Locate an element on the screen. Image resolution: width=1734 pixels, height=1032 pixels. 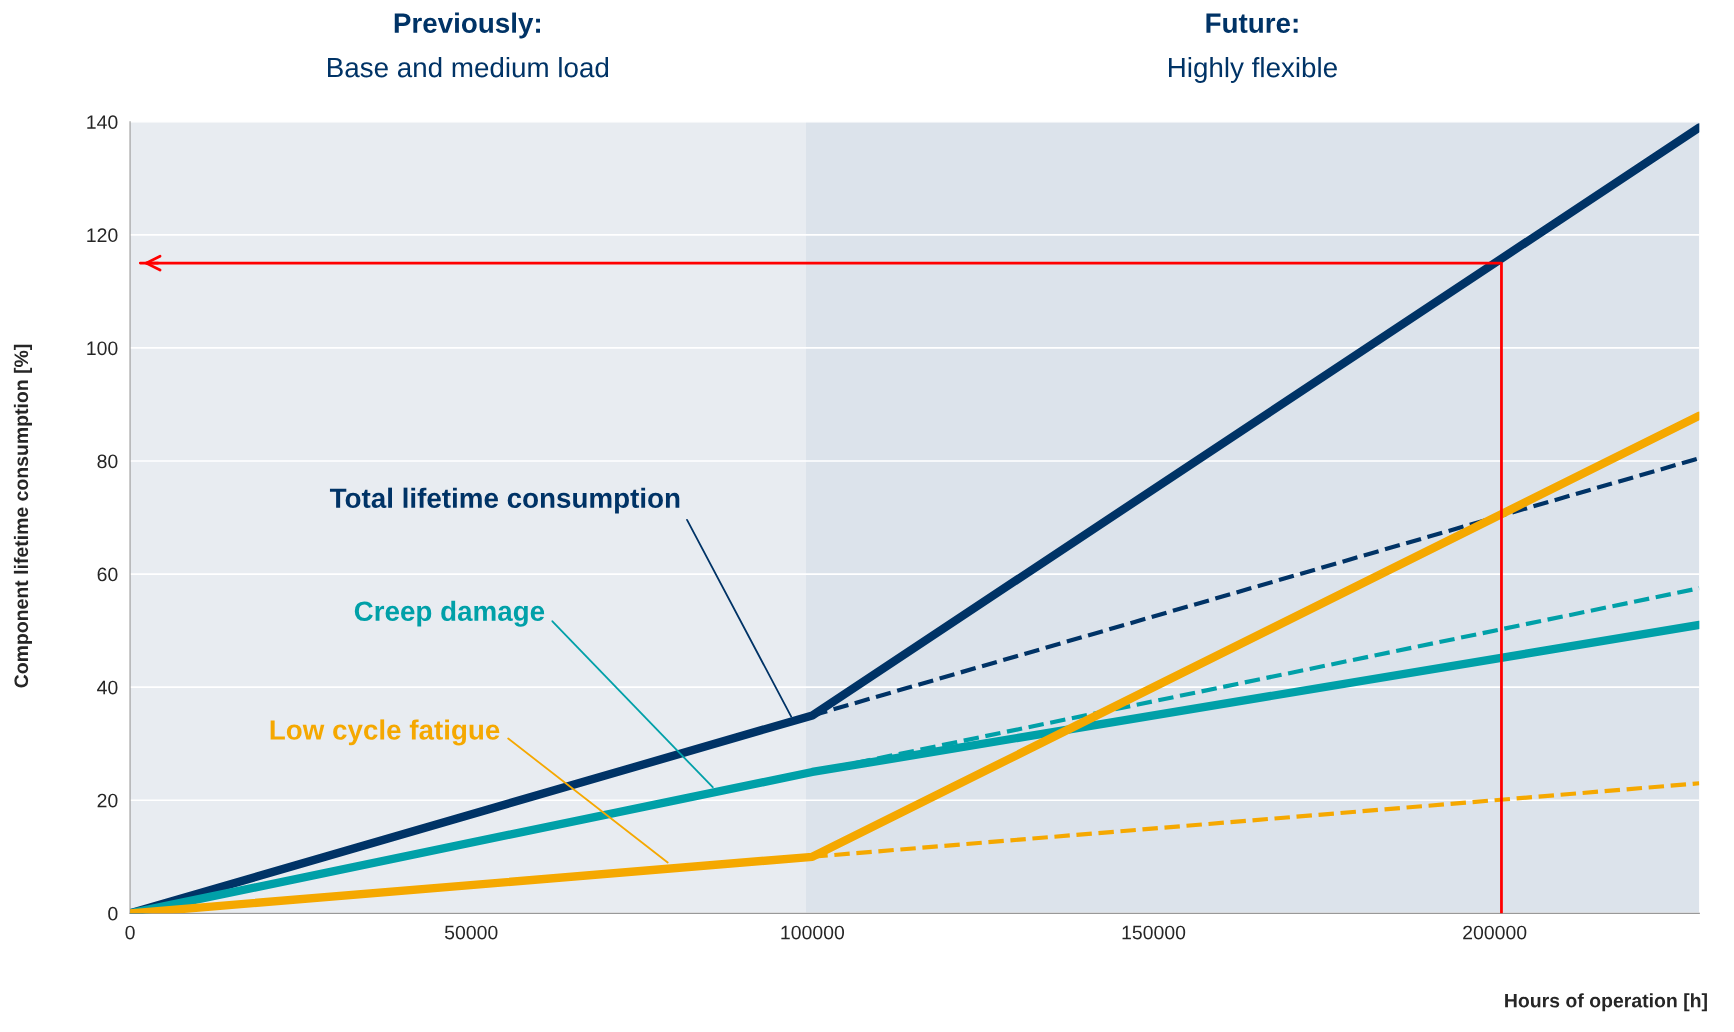
x-tick-label: 150000 is located at coordinates (1154, 932).